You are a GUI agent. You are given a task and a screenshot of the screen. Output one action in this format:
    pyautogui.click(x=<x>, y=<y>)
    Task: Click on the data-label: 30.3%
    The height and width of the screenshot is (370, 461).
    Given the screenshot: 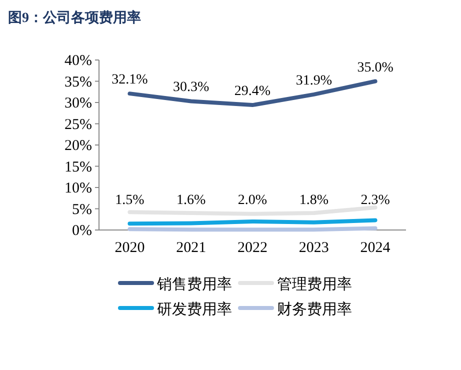 What is the action you would take?
    pyautogui.click(x=191, y=88)
    